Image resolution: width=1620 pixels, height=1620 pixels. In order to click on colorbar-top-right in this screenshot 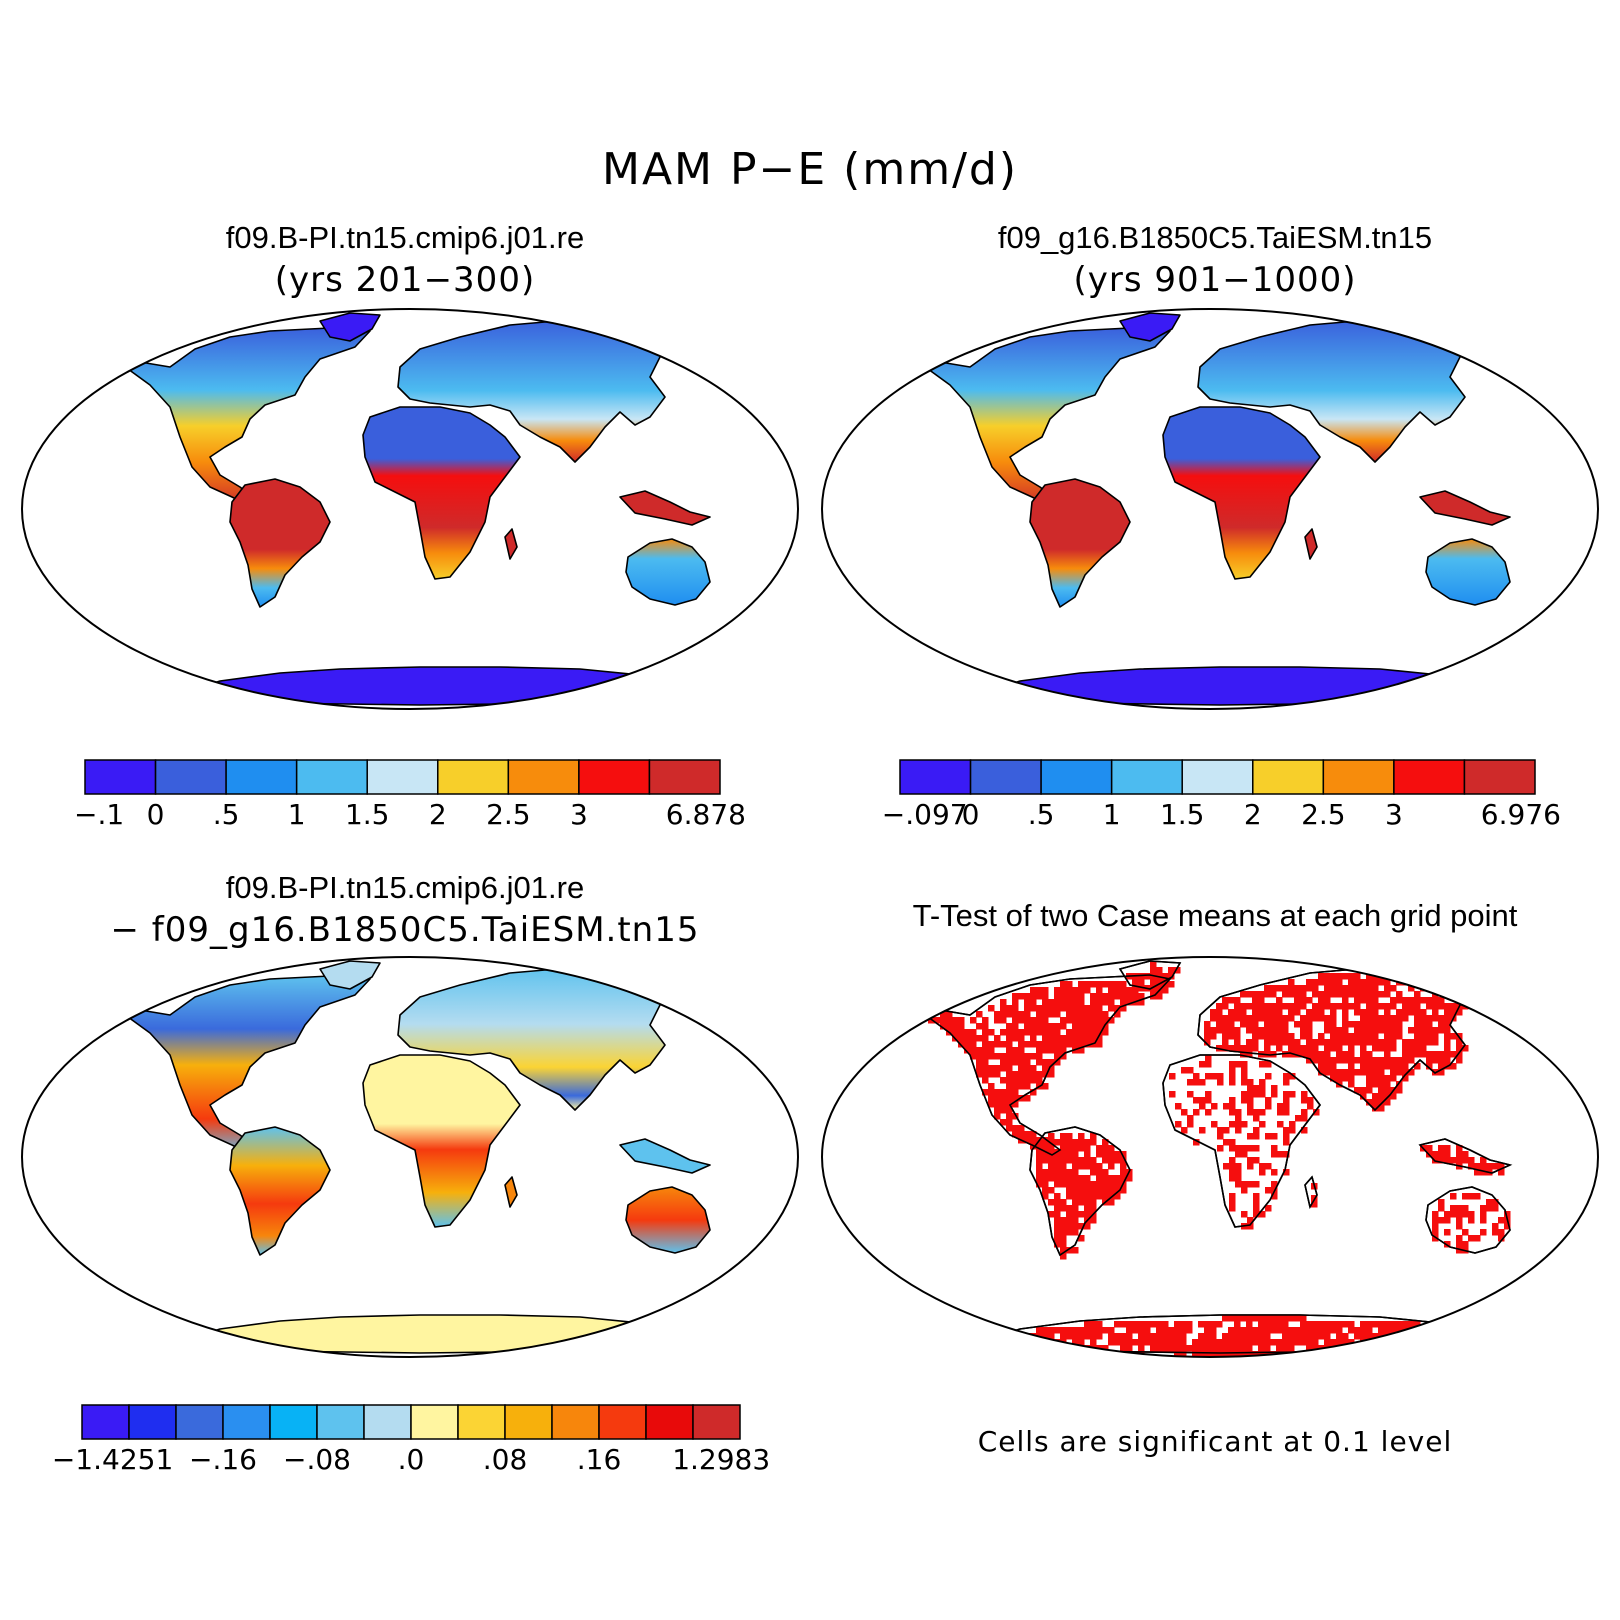, I will do `click(1217, 777)`.